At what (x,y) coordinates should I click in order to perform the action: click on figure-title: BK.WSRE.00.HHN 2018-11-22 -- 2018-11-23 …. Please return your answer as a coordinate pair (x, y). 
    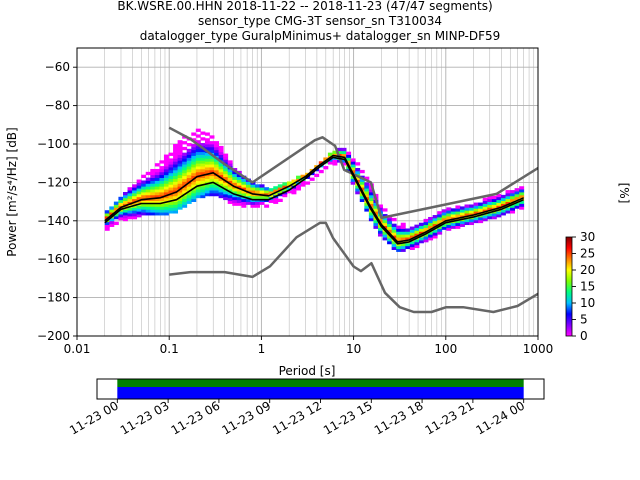
    Looking at the image, I should click on (308, 21).